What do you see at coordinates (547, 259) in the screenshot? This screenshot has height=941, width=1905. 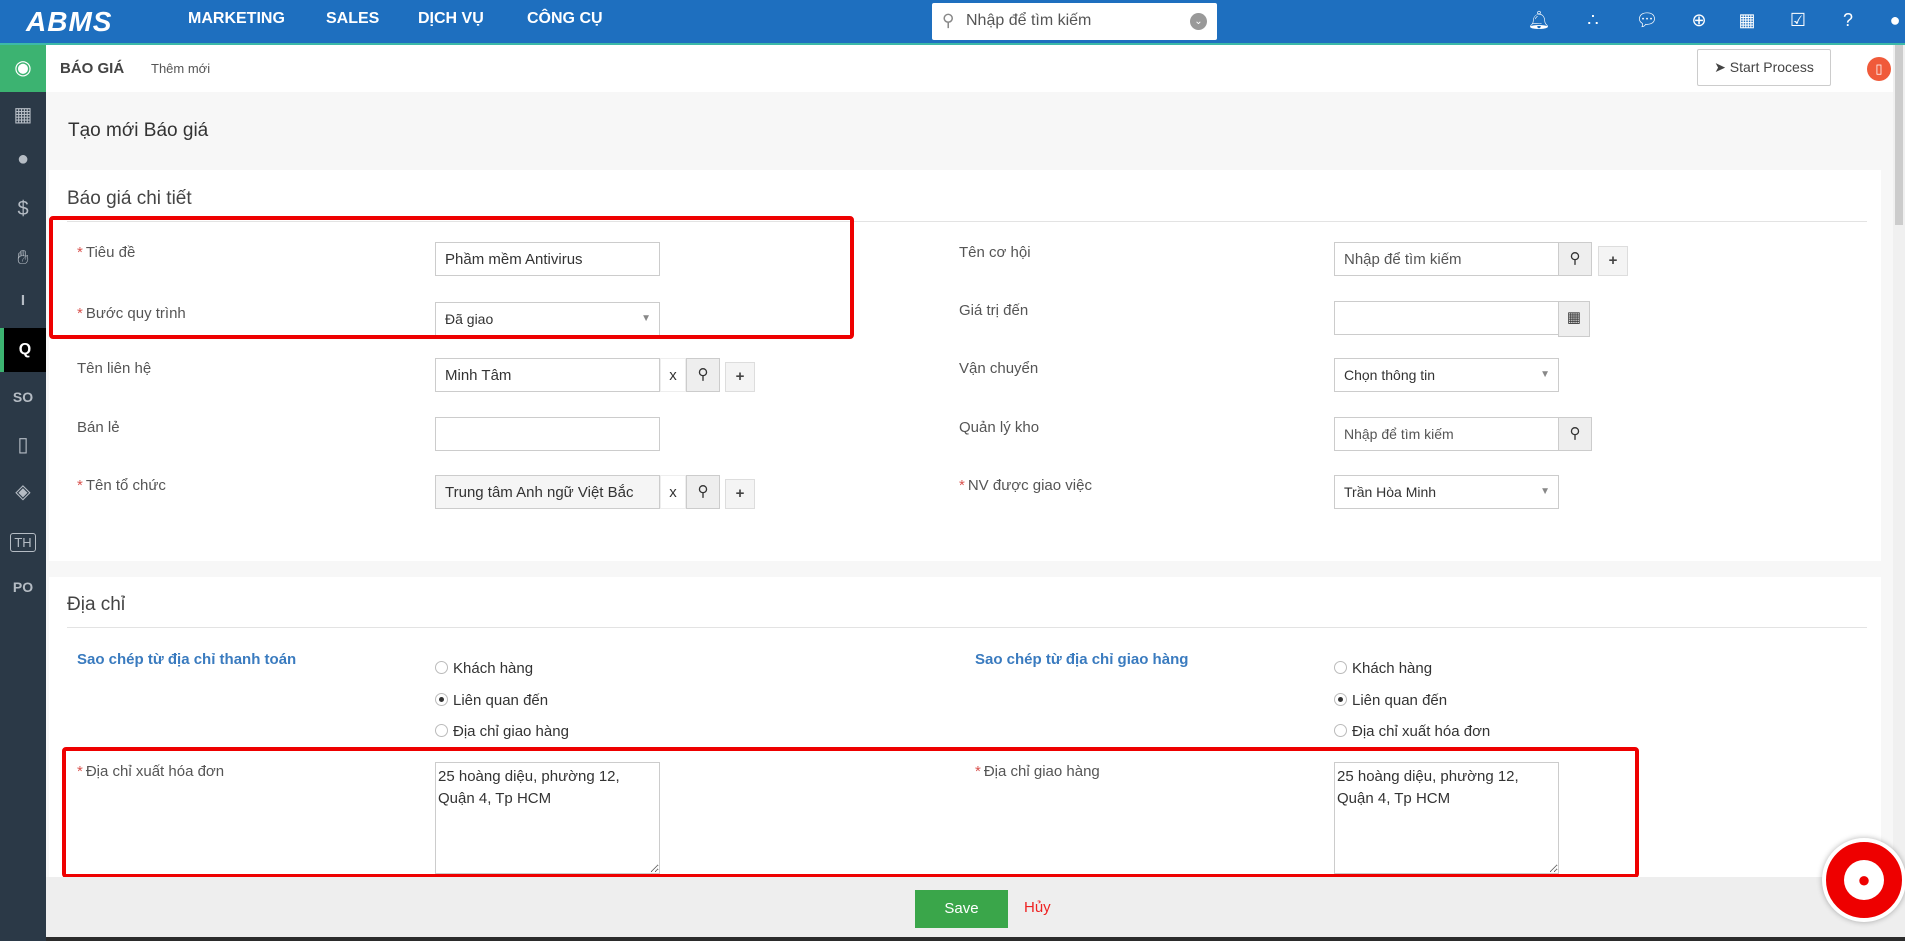 I see `tieu-de-input: Phầm mềm Antivirus` at bounding box center [547, 259].